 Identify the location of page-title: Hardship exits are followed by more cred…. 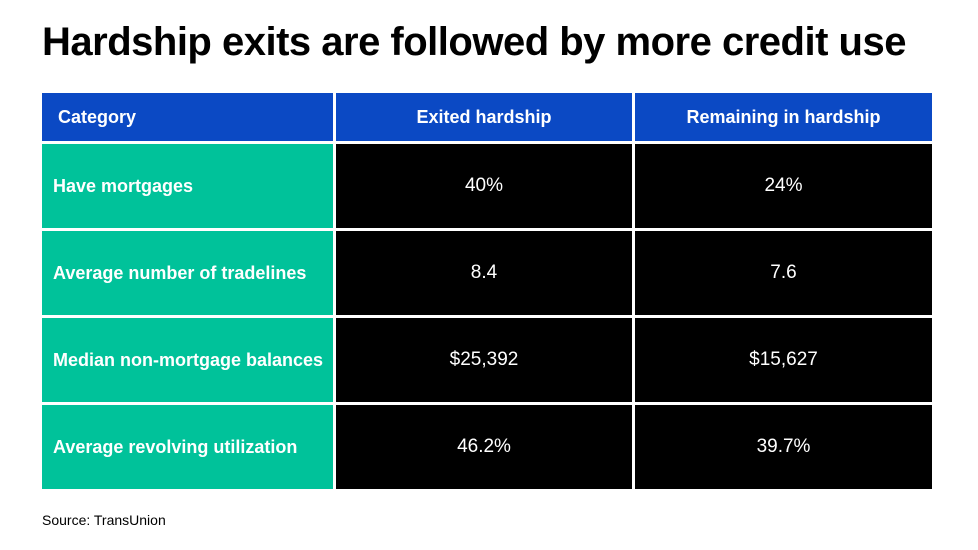
(474, 42).